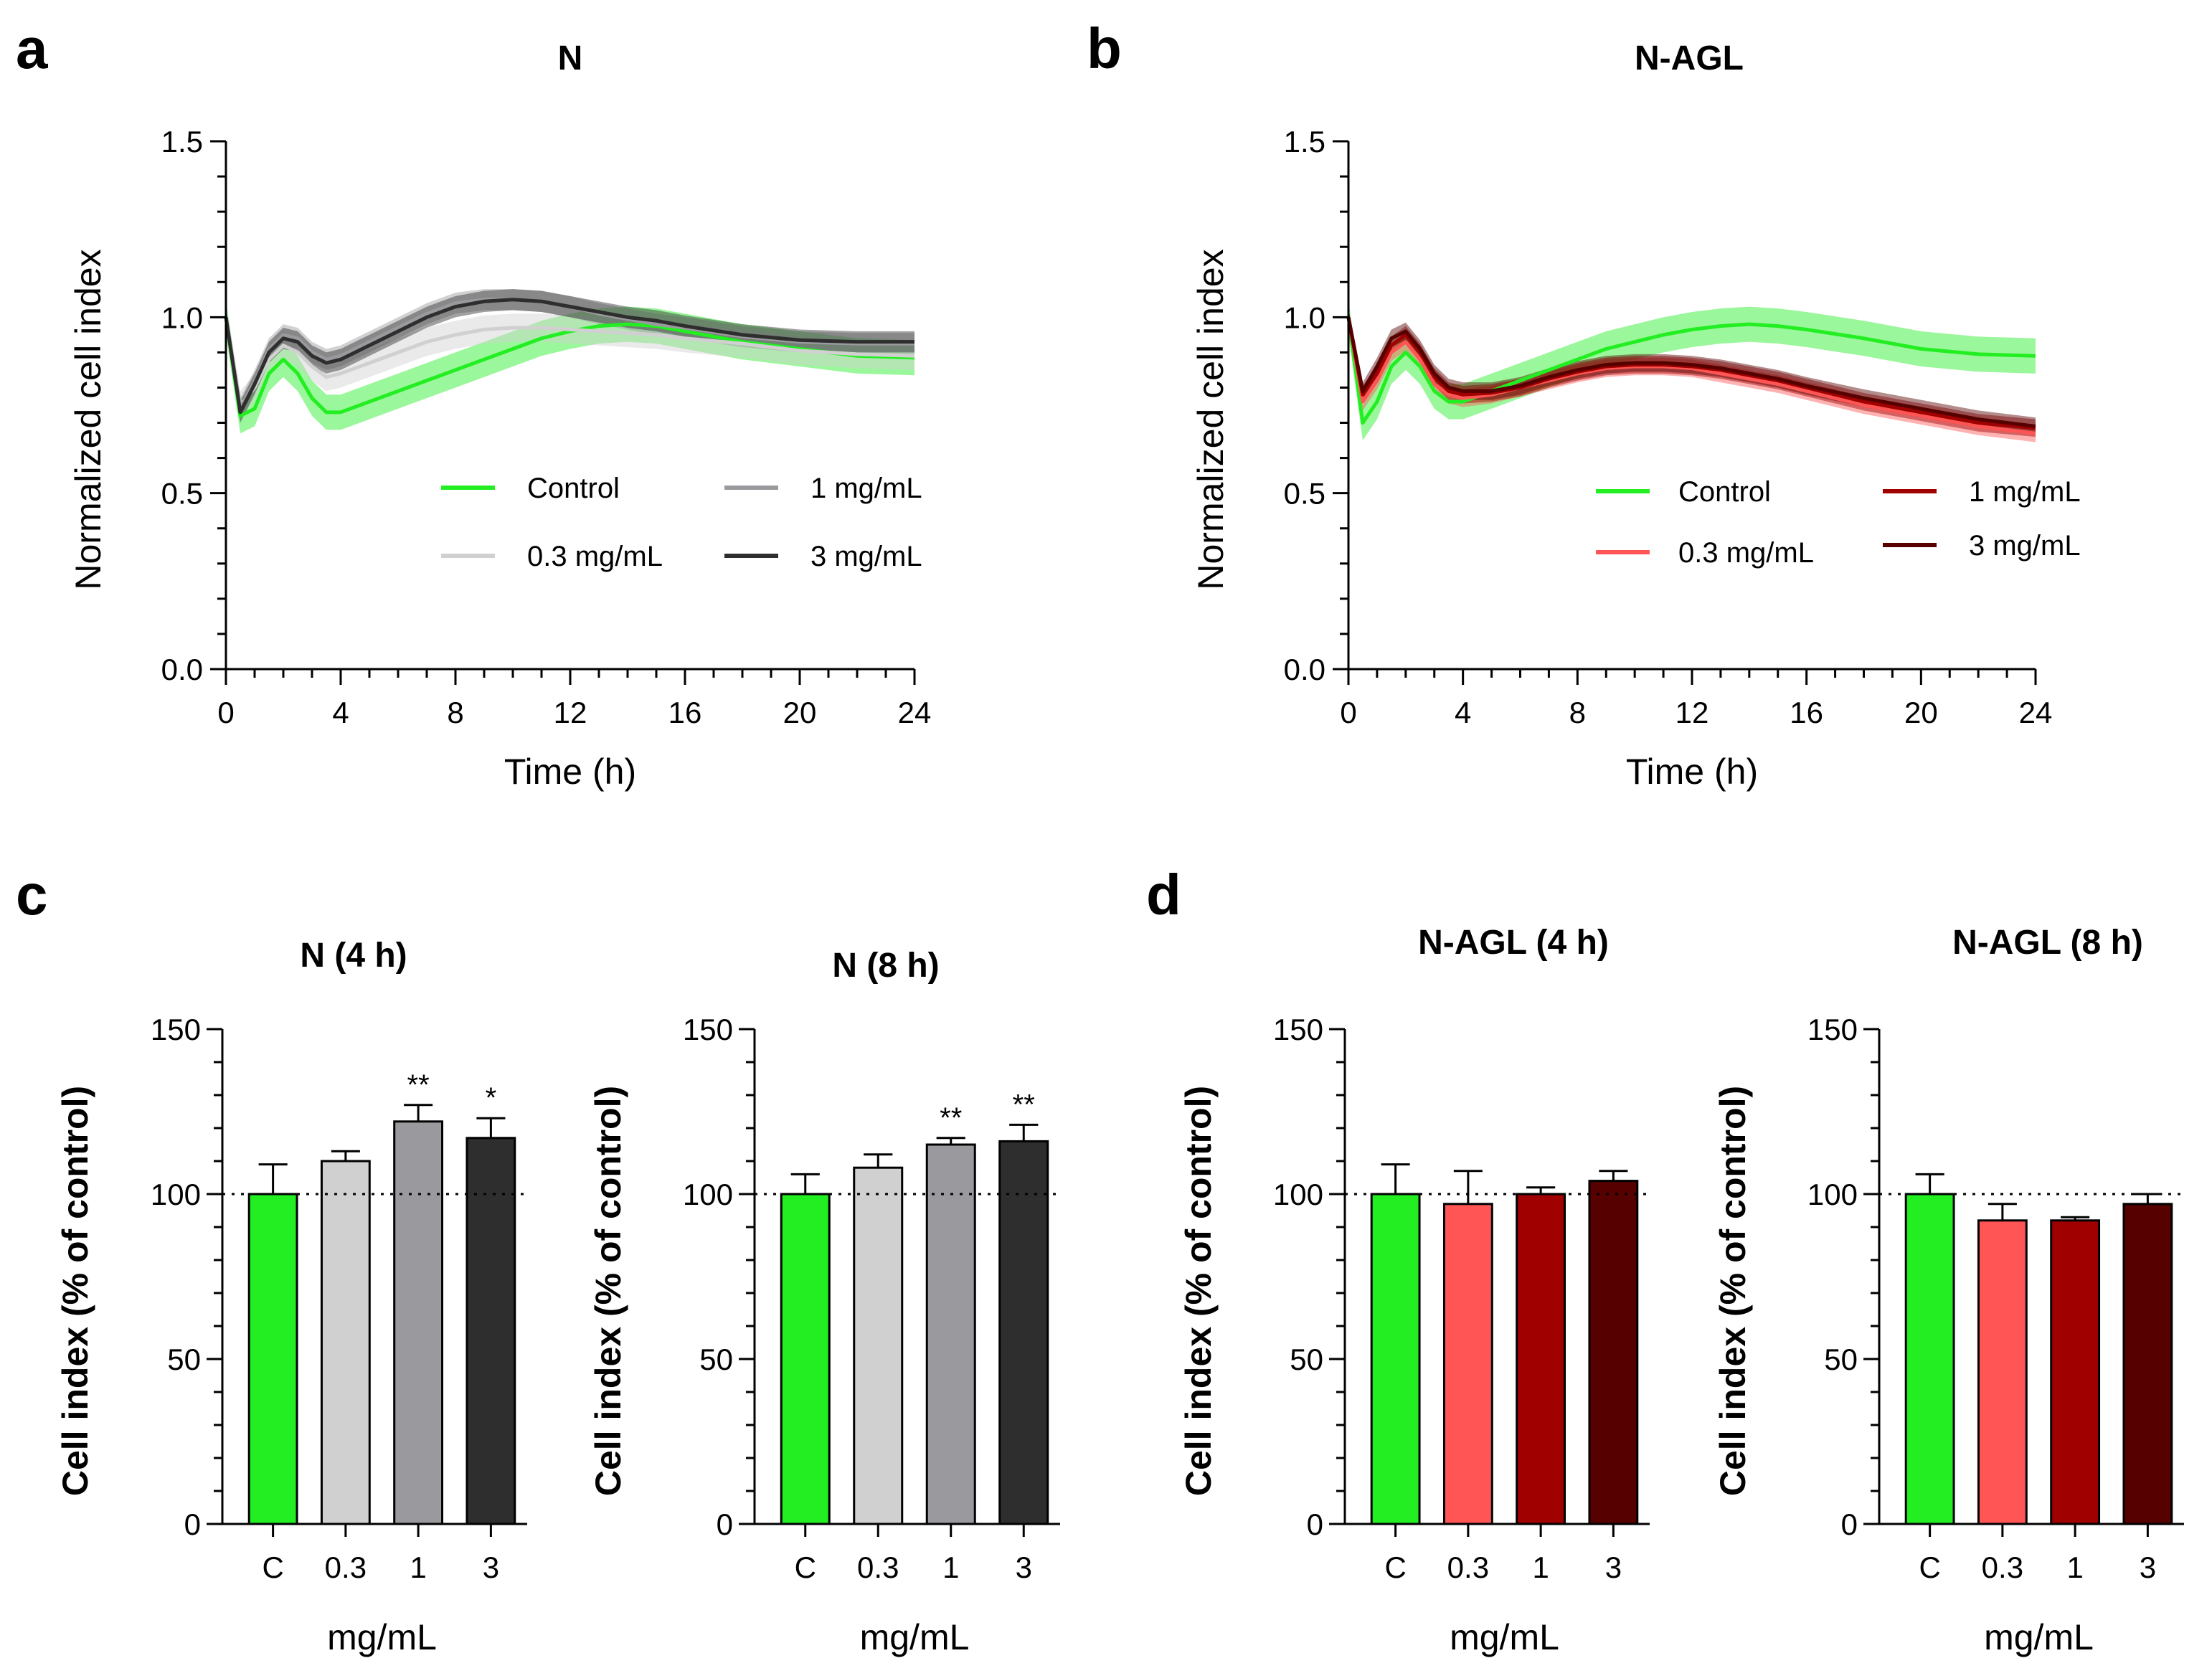 Image resolution: width=2212 pixels, height=1676 pixels. Describe the element at coordinates (182, 669) in the screenshot. I see `y-tick-label: 0.0` at that location.